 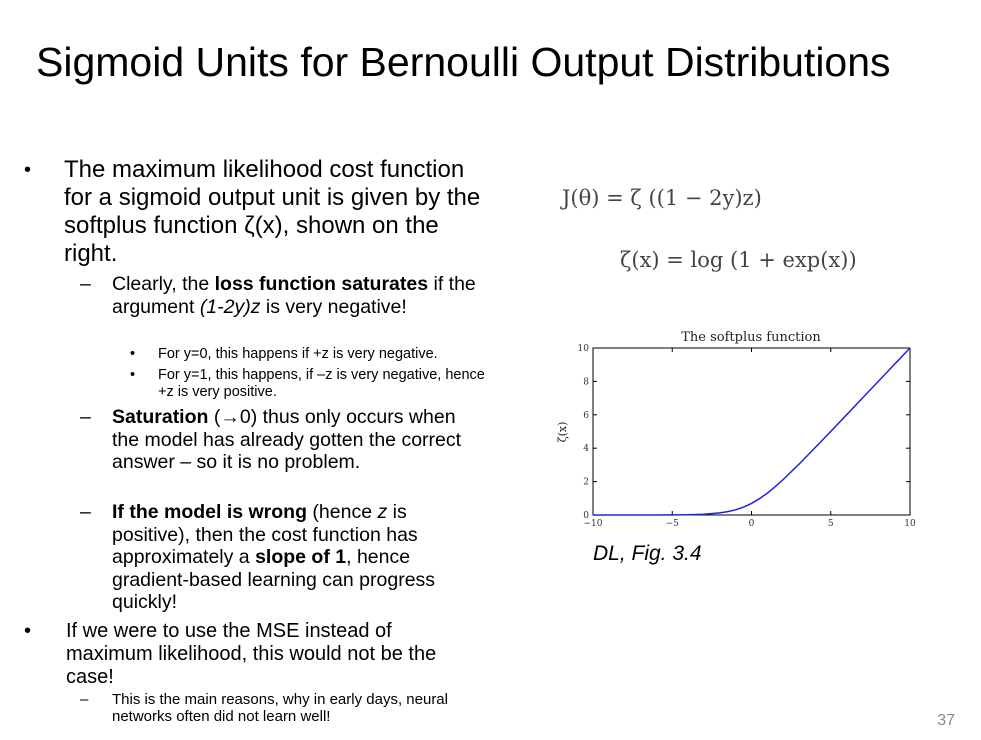 I want to click on bullet-1-1-mid: if the argument, so click(x=294, y=295).